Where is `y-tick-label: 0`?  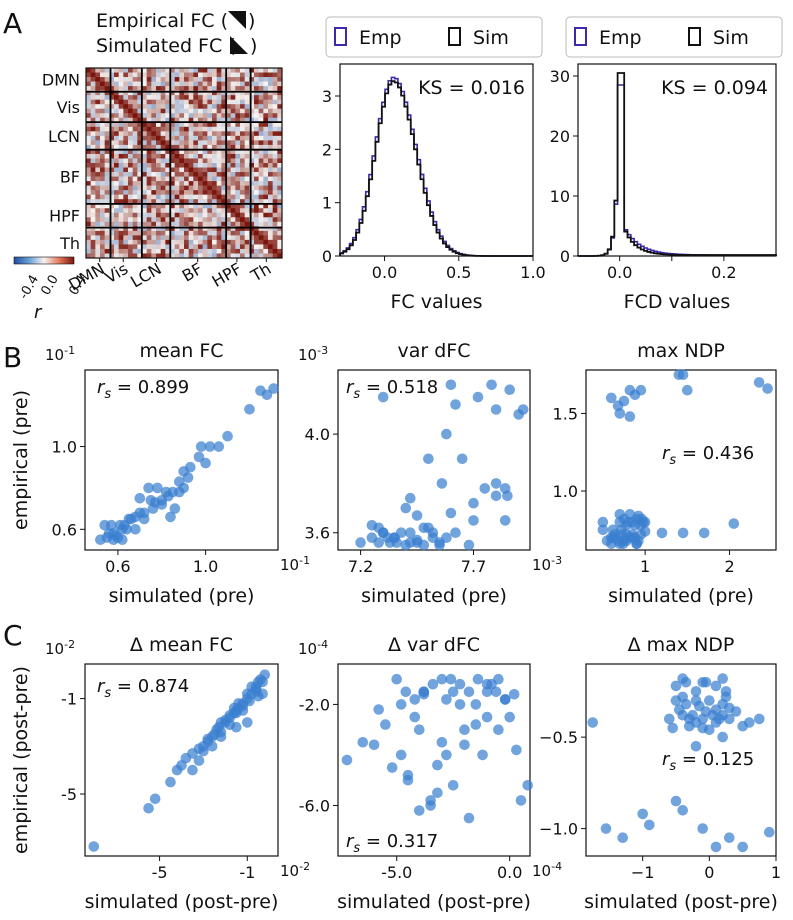 y-tick-label: 0 is located at coordinates (565, 256).